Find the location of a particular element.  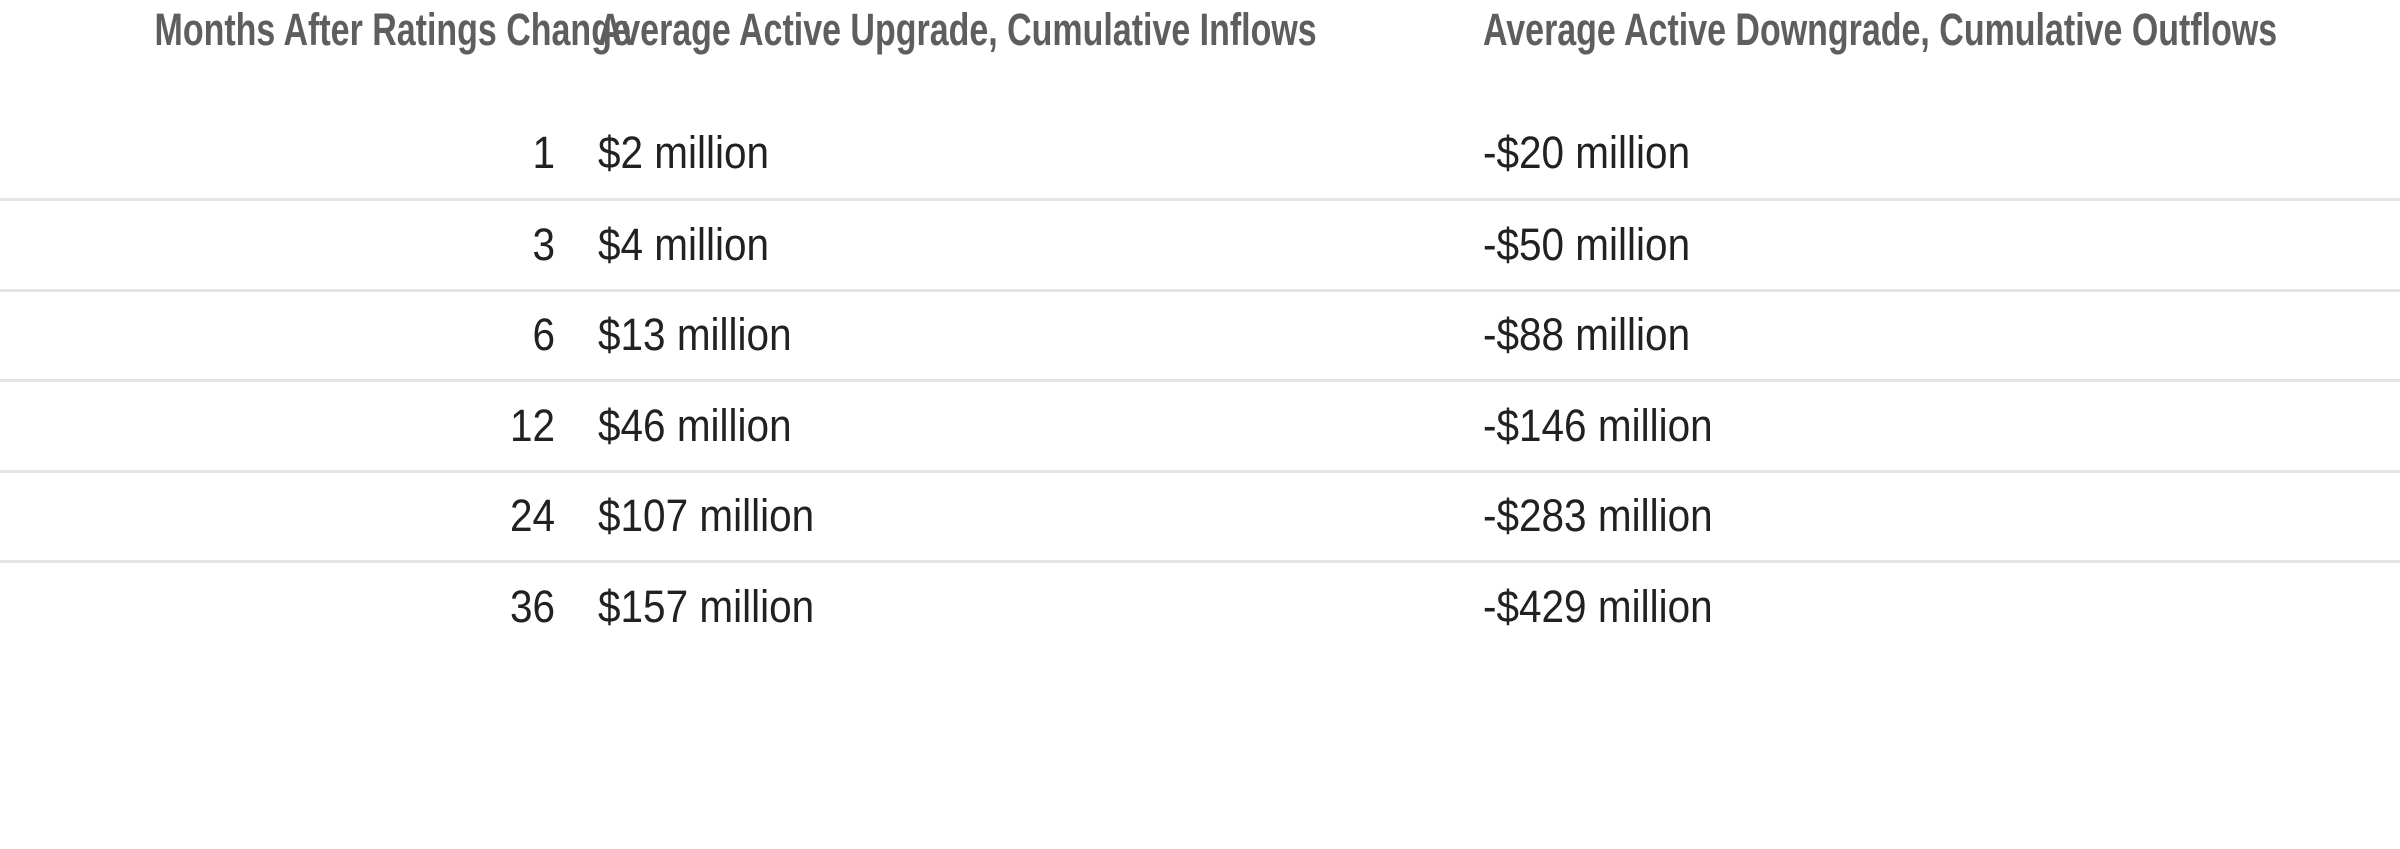

cell-outflow: -$88 million is located at coordinates (1920, 335).